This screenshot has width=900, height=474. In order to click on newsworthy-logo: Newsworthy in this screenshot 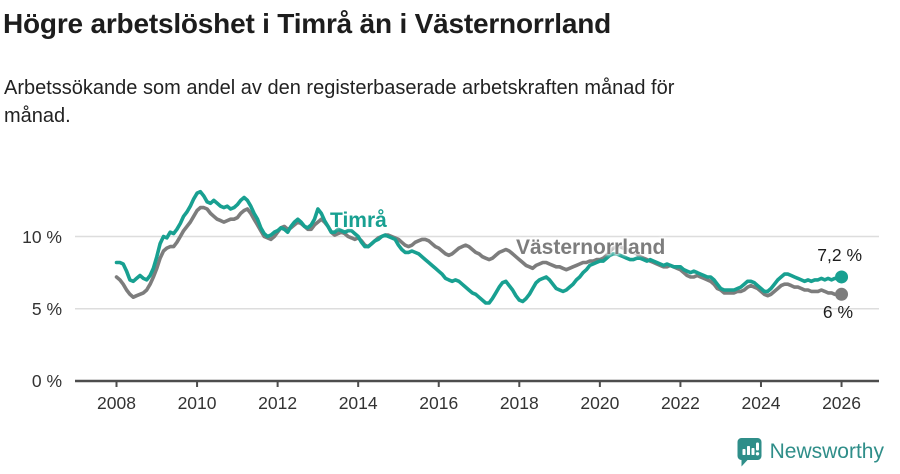, I will do `click(810, 452)`.